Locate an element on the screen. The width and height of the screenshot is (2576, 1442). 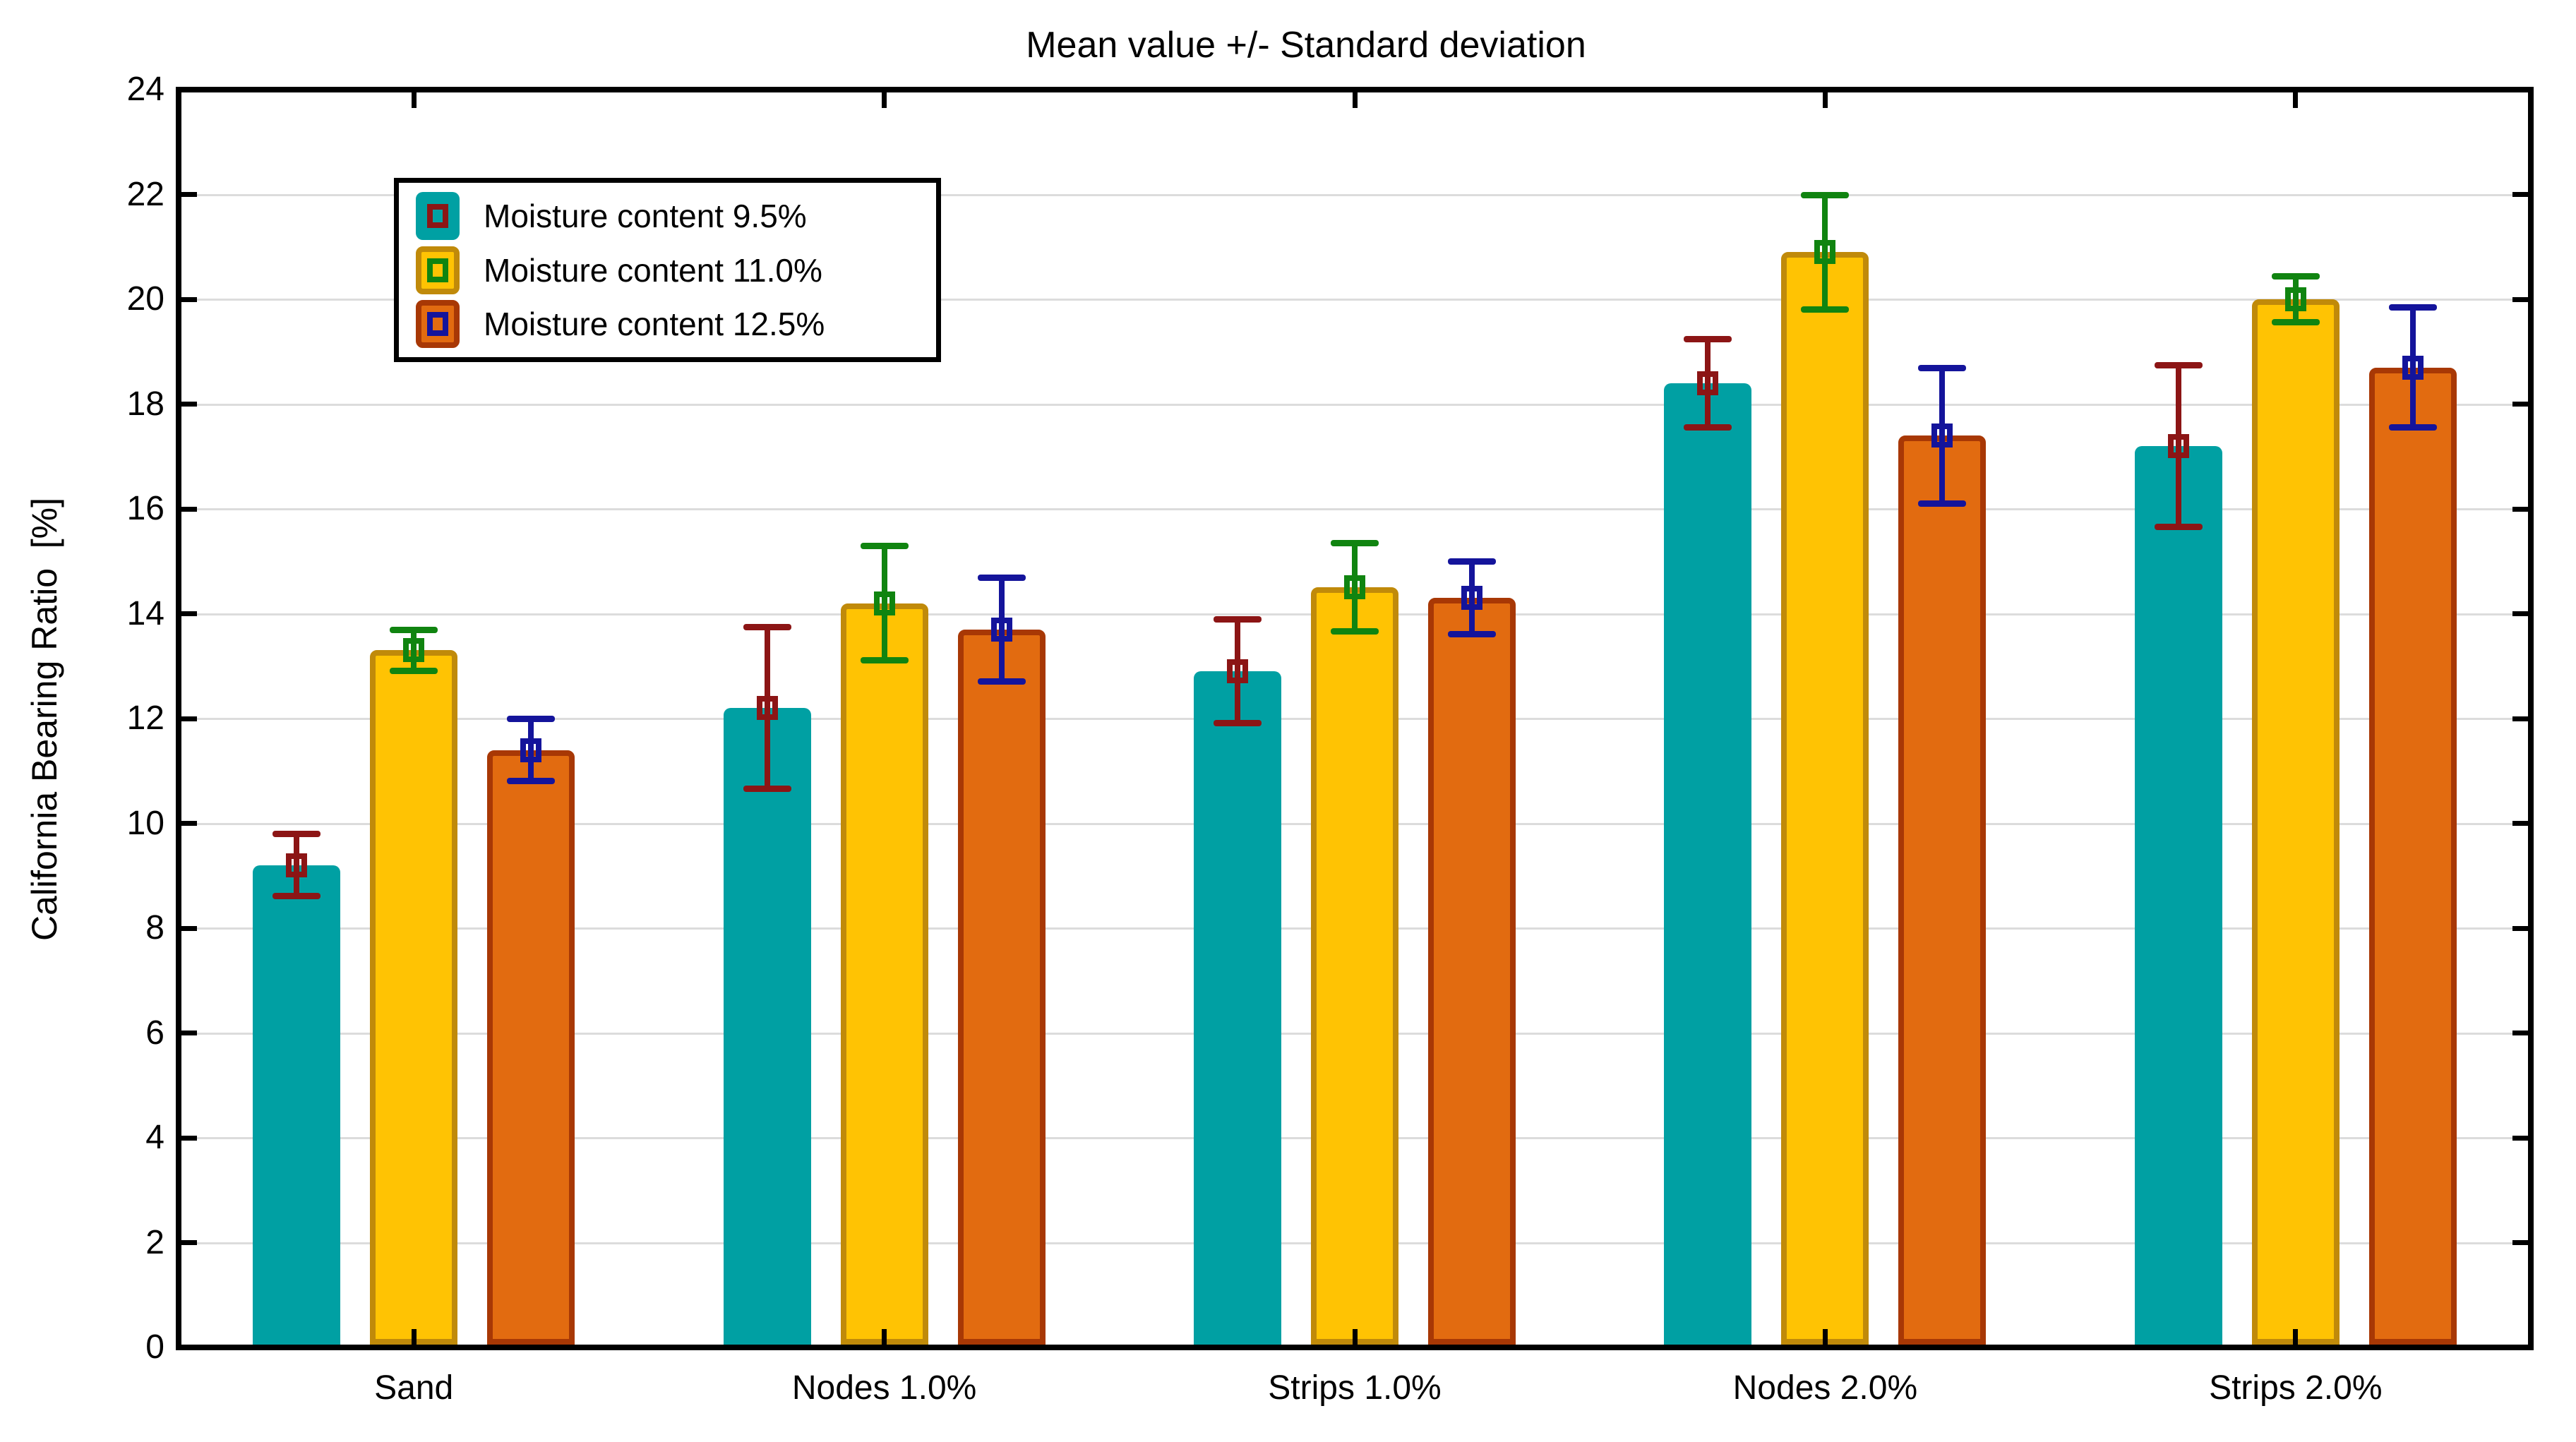
errorbar-top-cap-moisture-content-11-0-sand is located at coordinates (414, 629).